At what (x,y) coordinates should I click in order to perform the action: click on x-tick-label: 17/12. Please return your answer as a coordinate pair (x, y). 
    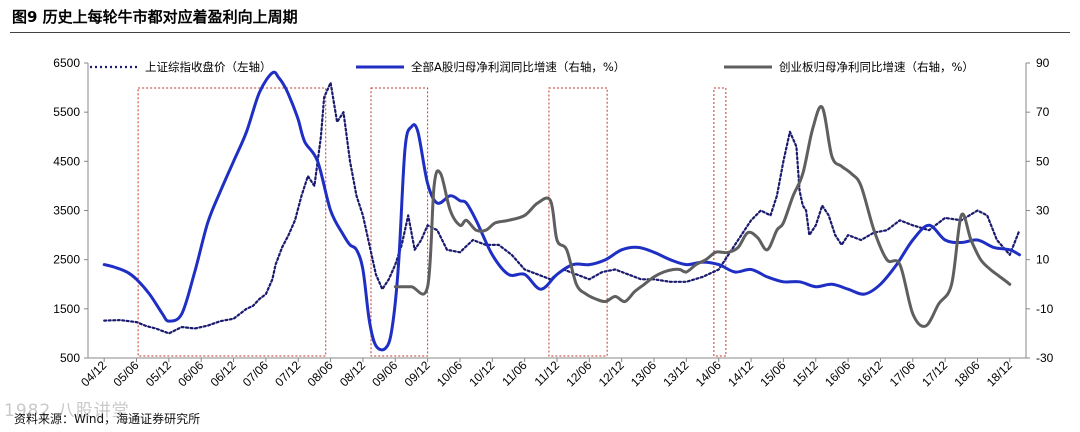
    Looking at the image, I should click on (934, 373).